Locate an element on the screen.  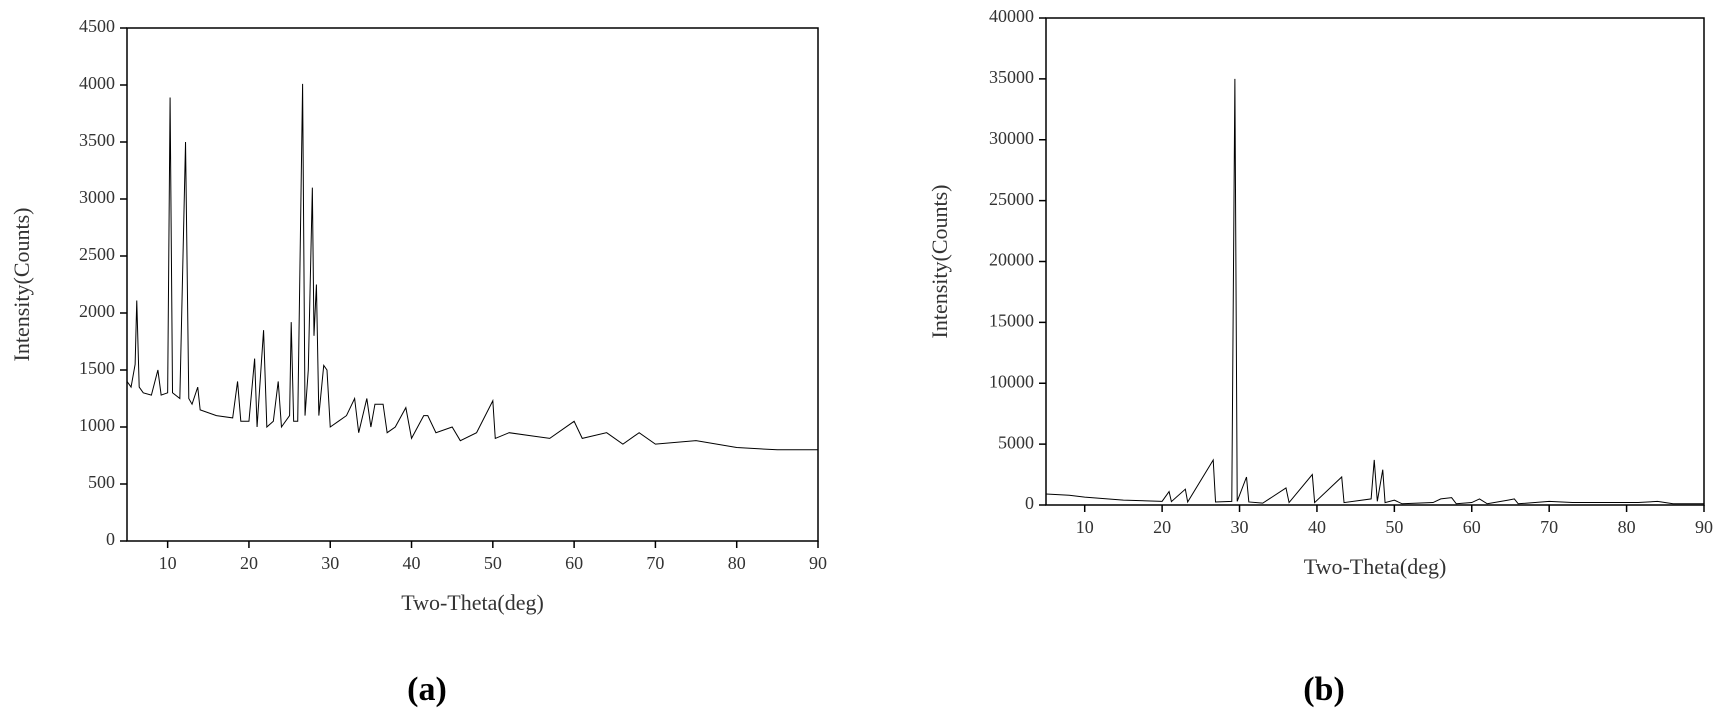
y-tick-label: 15000 is located at coordinates (1011, 321).